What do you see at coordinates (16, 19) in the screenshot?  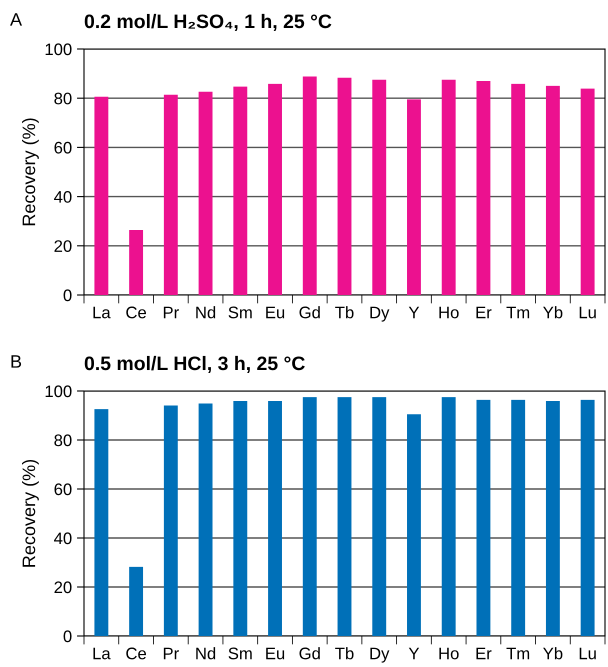 I see `text: A` at bounding box center [16, 19].